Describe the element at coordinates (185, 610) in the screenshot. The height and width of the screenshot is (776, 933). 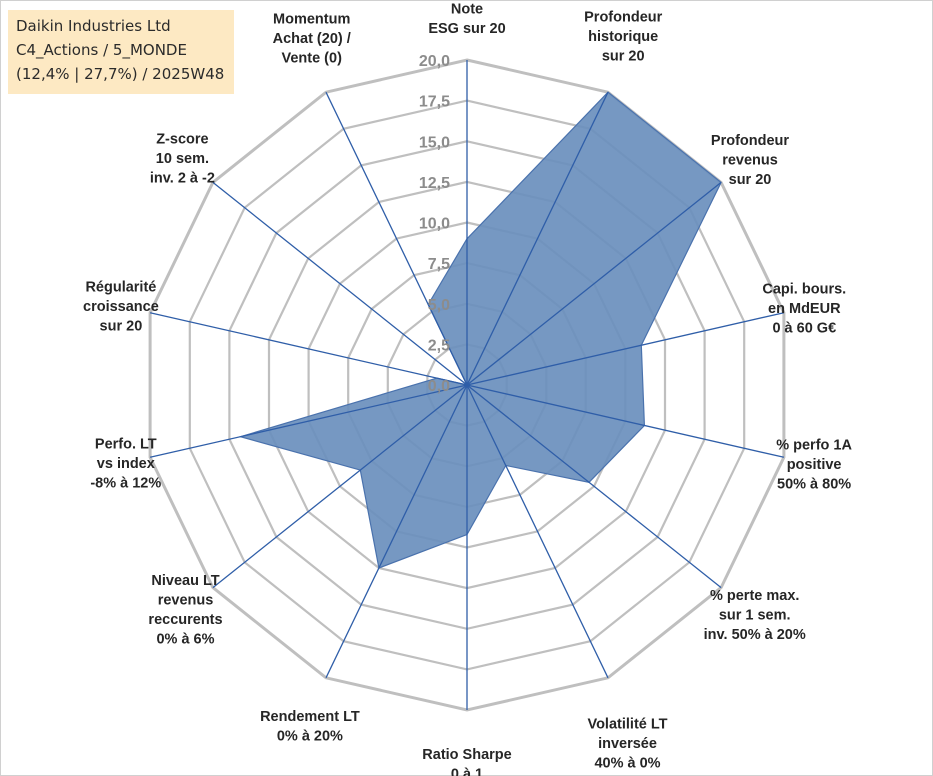
I see `axis-label: Niveau LT revenus reccurents 0% à 6%` at that location.